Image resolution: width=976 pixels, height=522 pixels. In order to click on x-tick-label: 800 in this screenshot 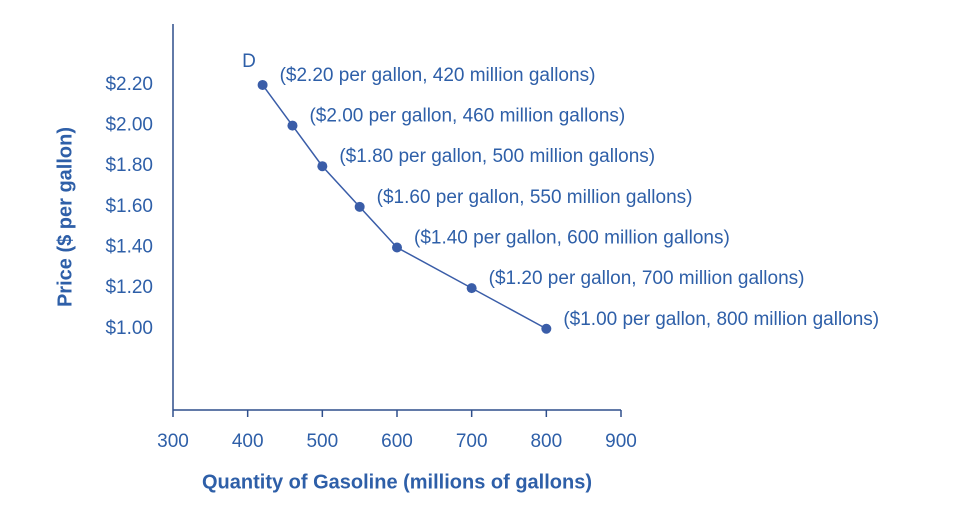, I will do `click(546, 441)`.